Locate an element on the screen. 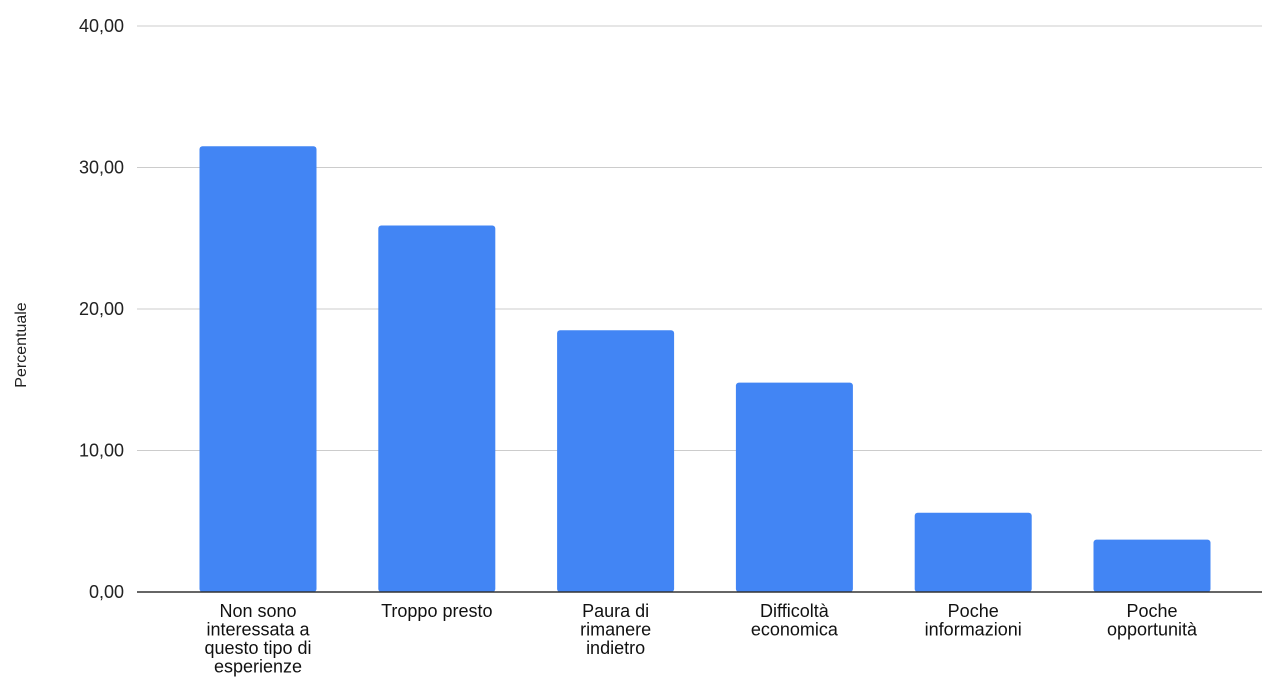  y-tick-label: 0,00 is located at coordinates (106, 592).